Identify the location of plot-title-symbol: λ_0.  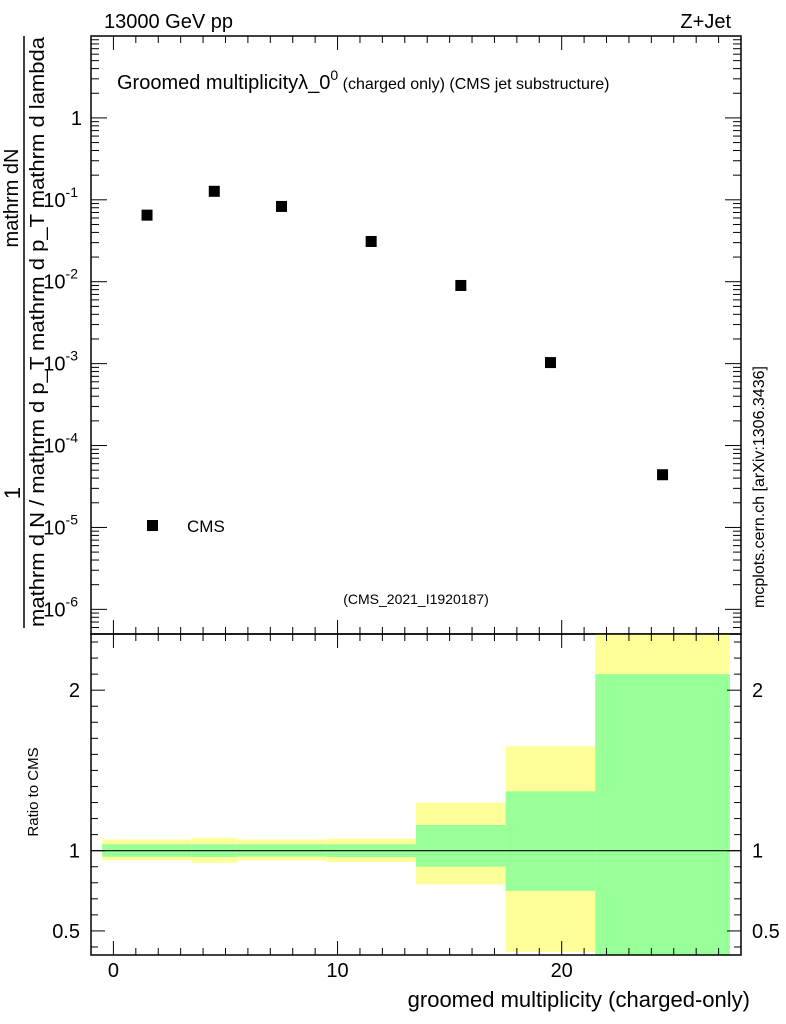
(314, 83).